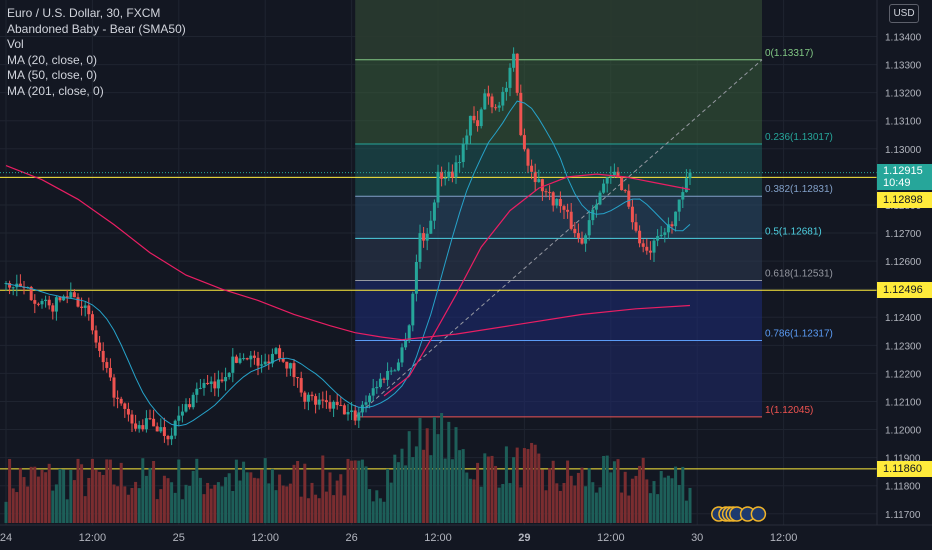  Describe the element at coordinates (903, 94) in the screenshot. I see `price-tick-label: 1.13200` at that location.